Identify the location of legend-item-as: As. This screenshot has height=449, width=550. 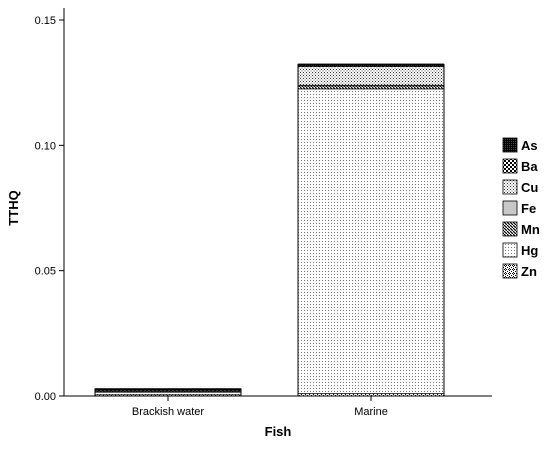
(520, 145).